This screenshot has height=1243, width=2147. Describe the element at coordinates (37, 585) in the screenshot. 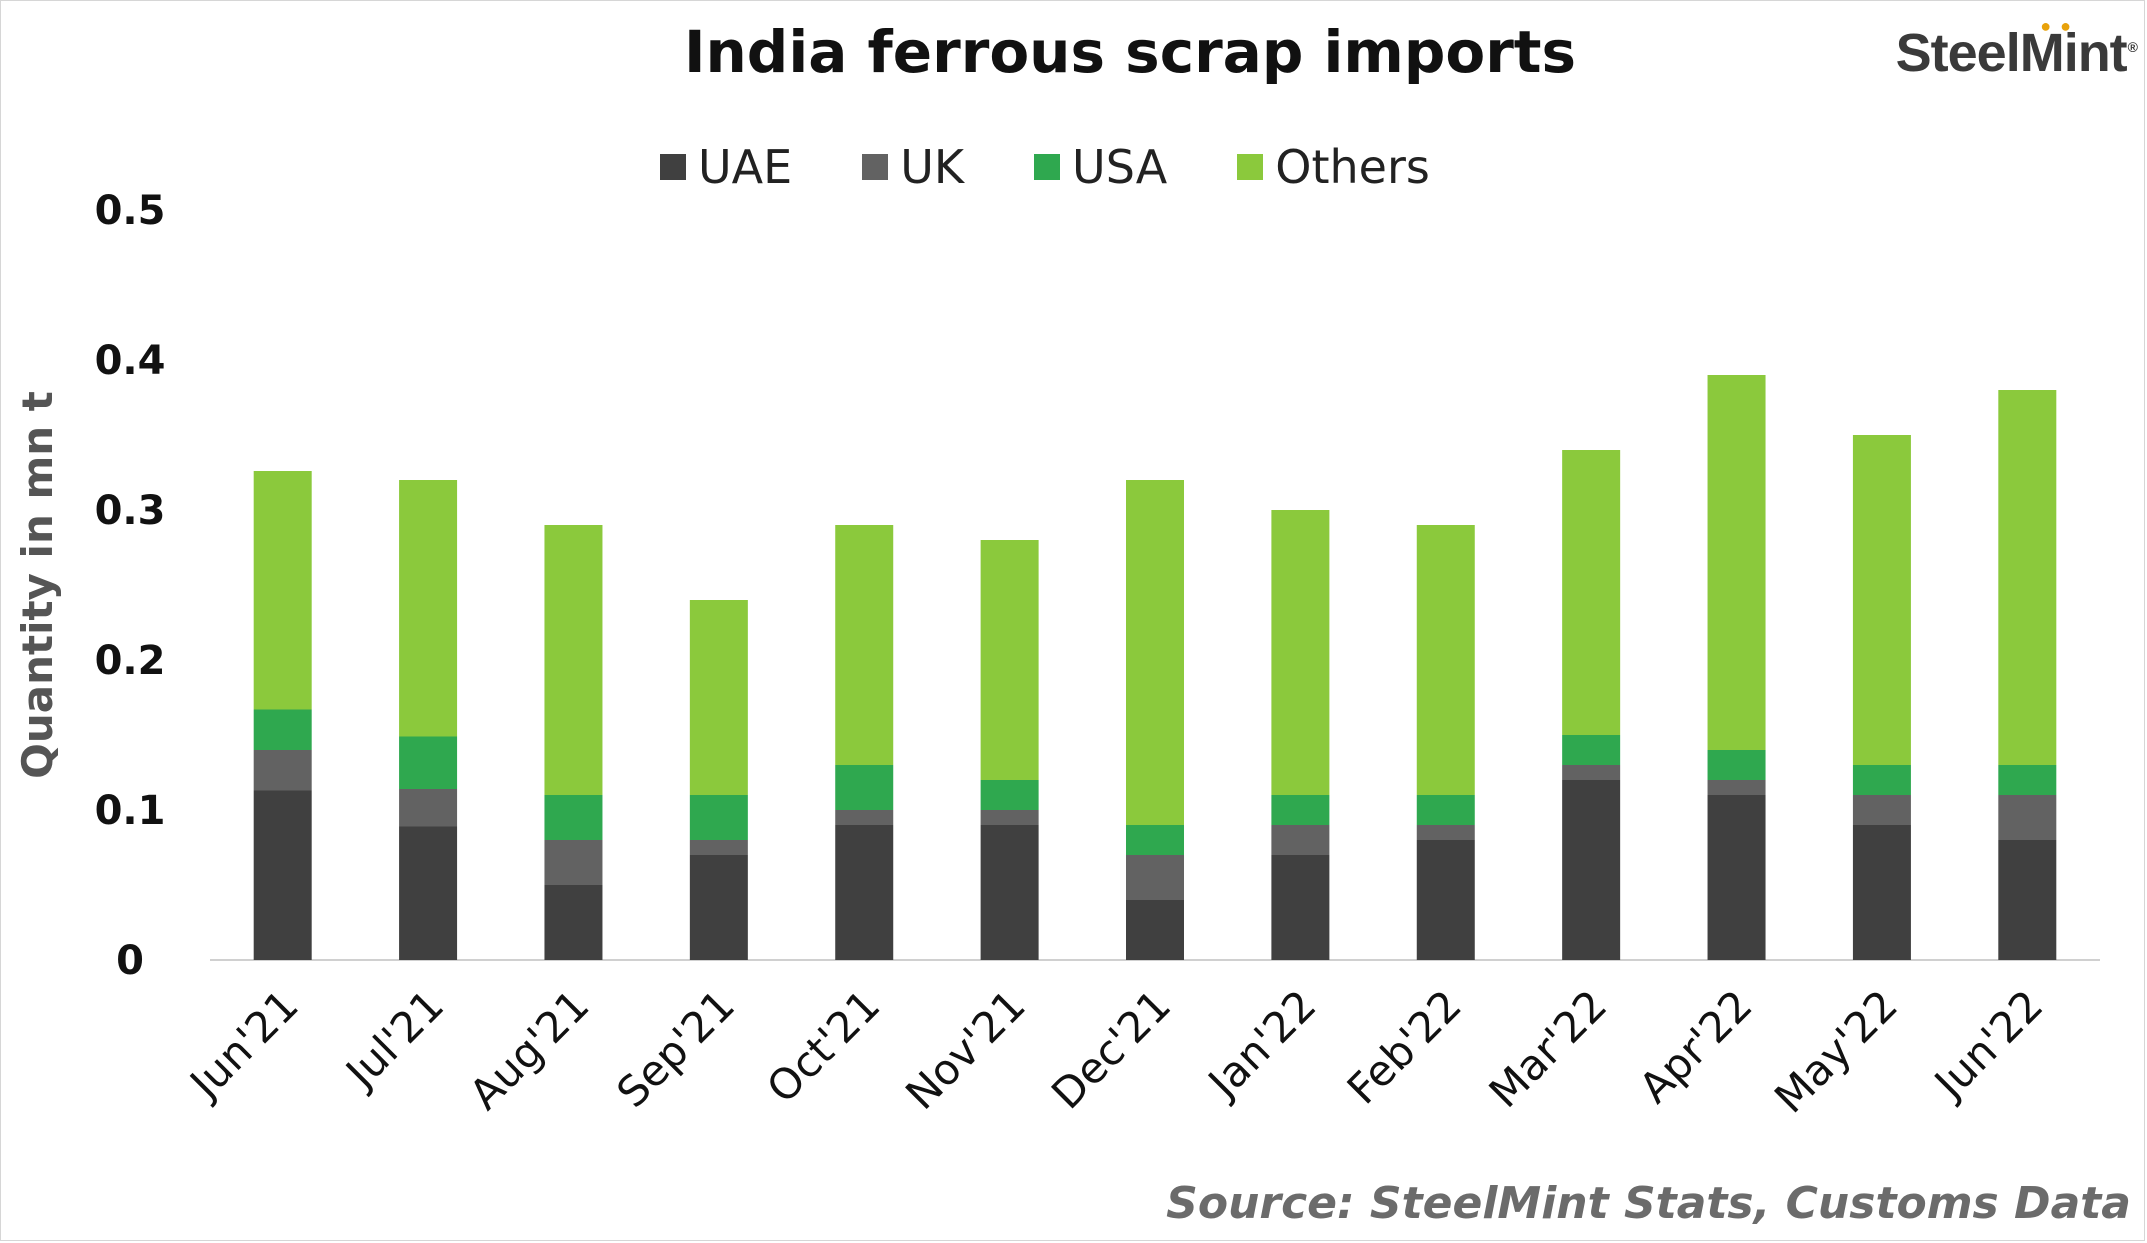

I see `y-axis-label: Quantity in mn t` at that location.